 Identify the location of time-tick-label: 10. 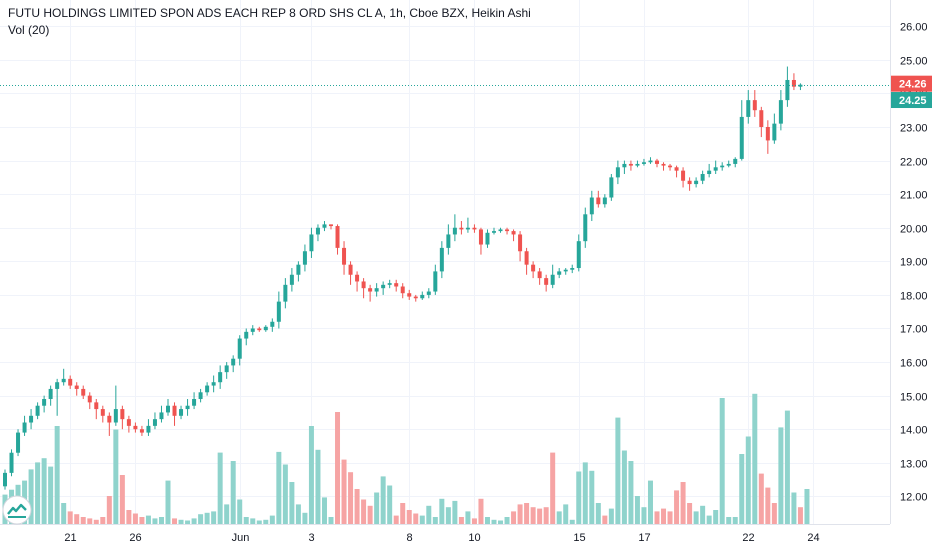
(474, 538).